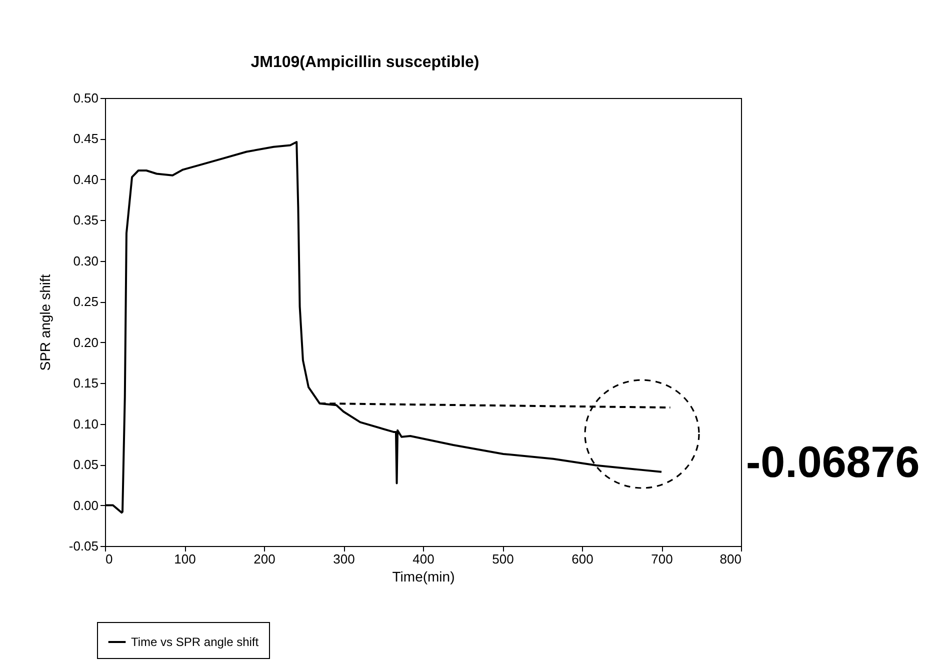 This screenshot has width=925, height=671. Describe the element at coordinates (85, 98) in the screenshot. I see `y-tick-label: 0.50` at that location.